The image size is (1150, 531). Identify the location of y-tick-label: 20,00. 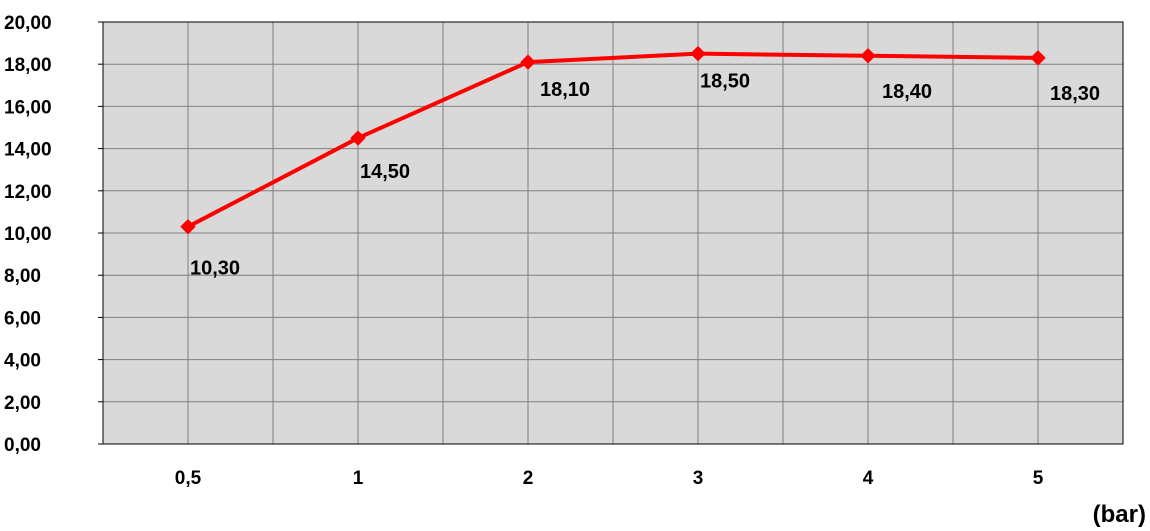
(28, 23).